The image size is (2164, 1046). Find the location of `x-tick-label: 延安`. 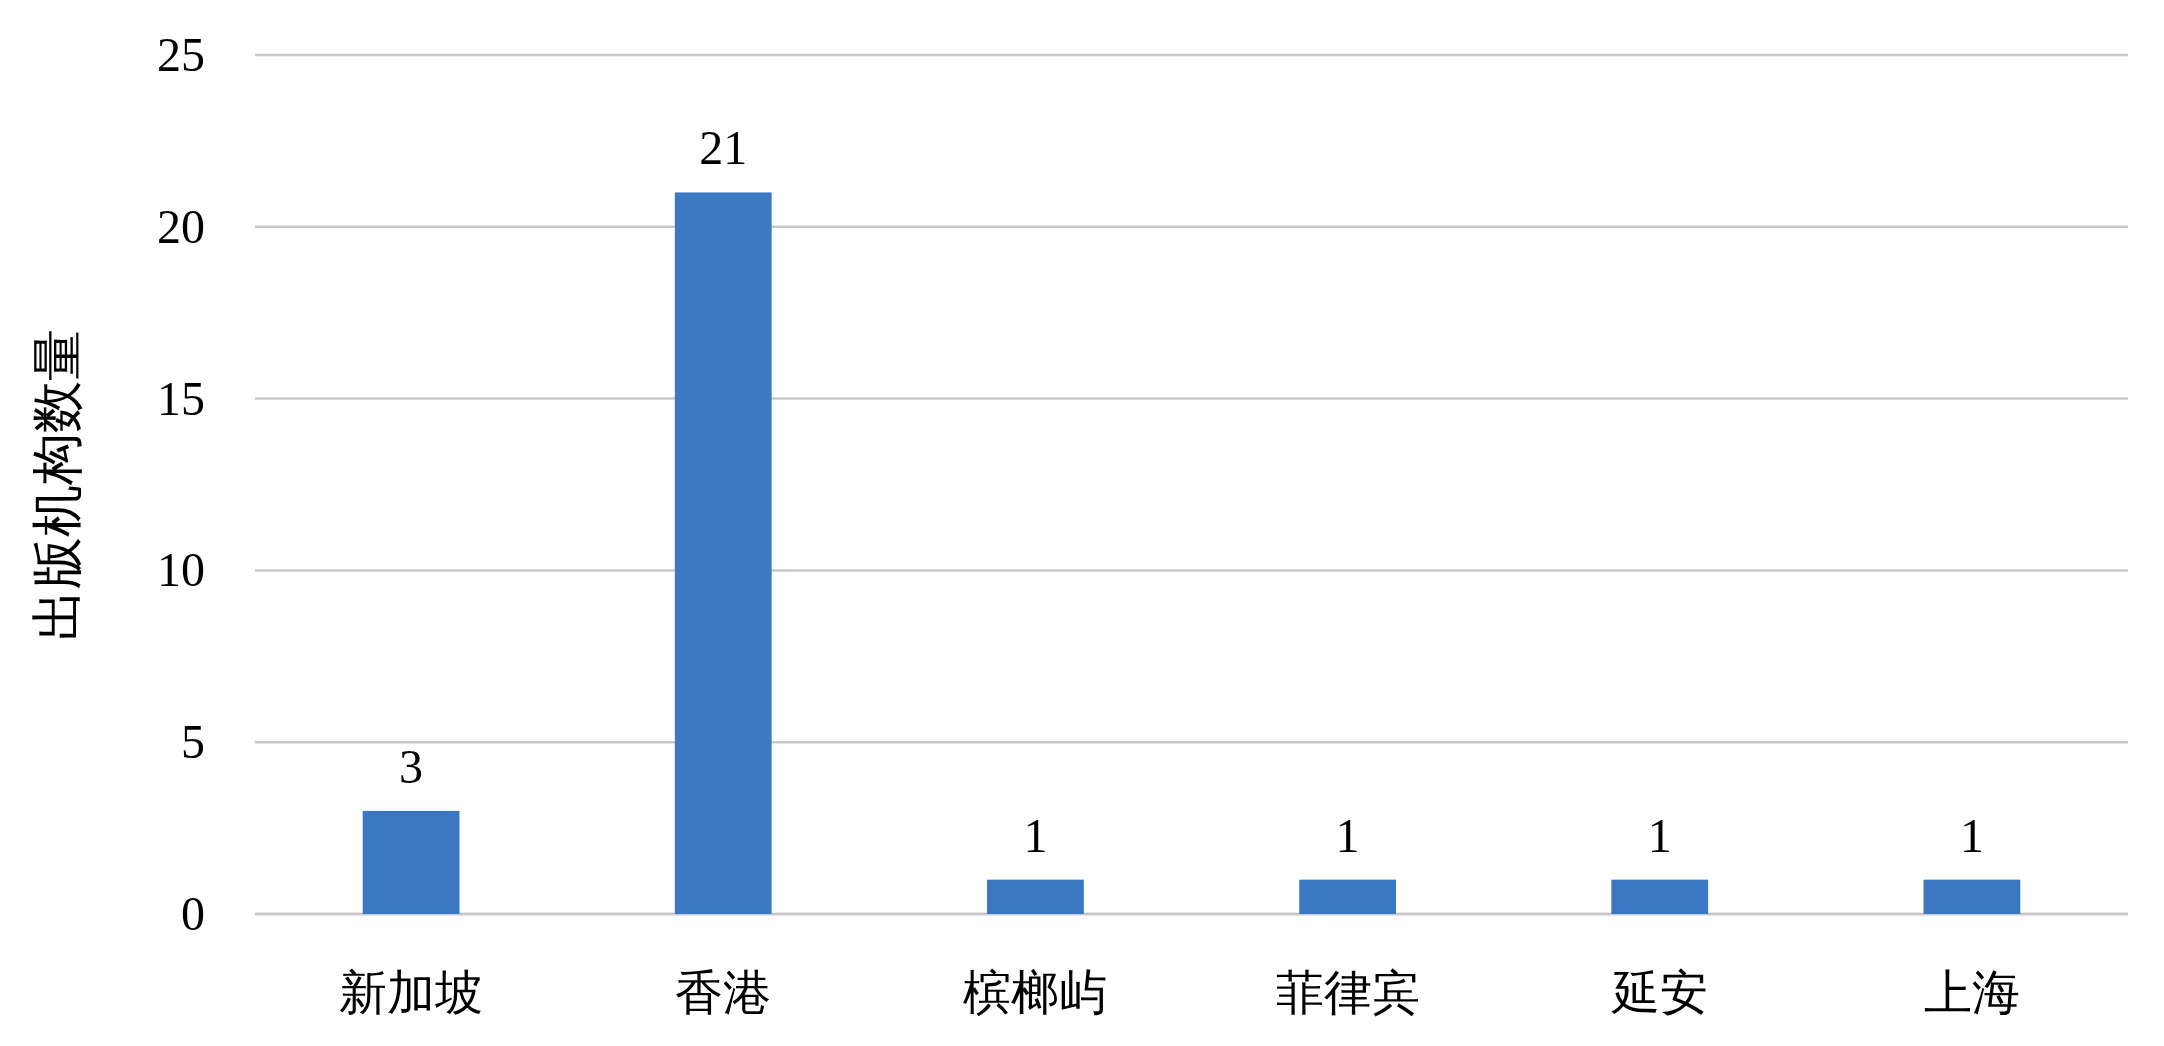

x-tick-label: 延安 is located at coordinates (1659, 992).